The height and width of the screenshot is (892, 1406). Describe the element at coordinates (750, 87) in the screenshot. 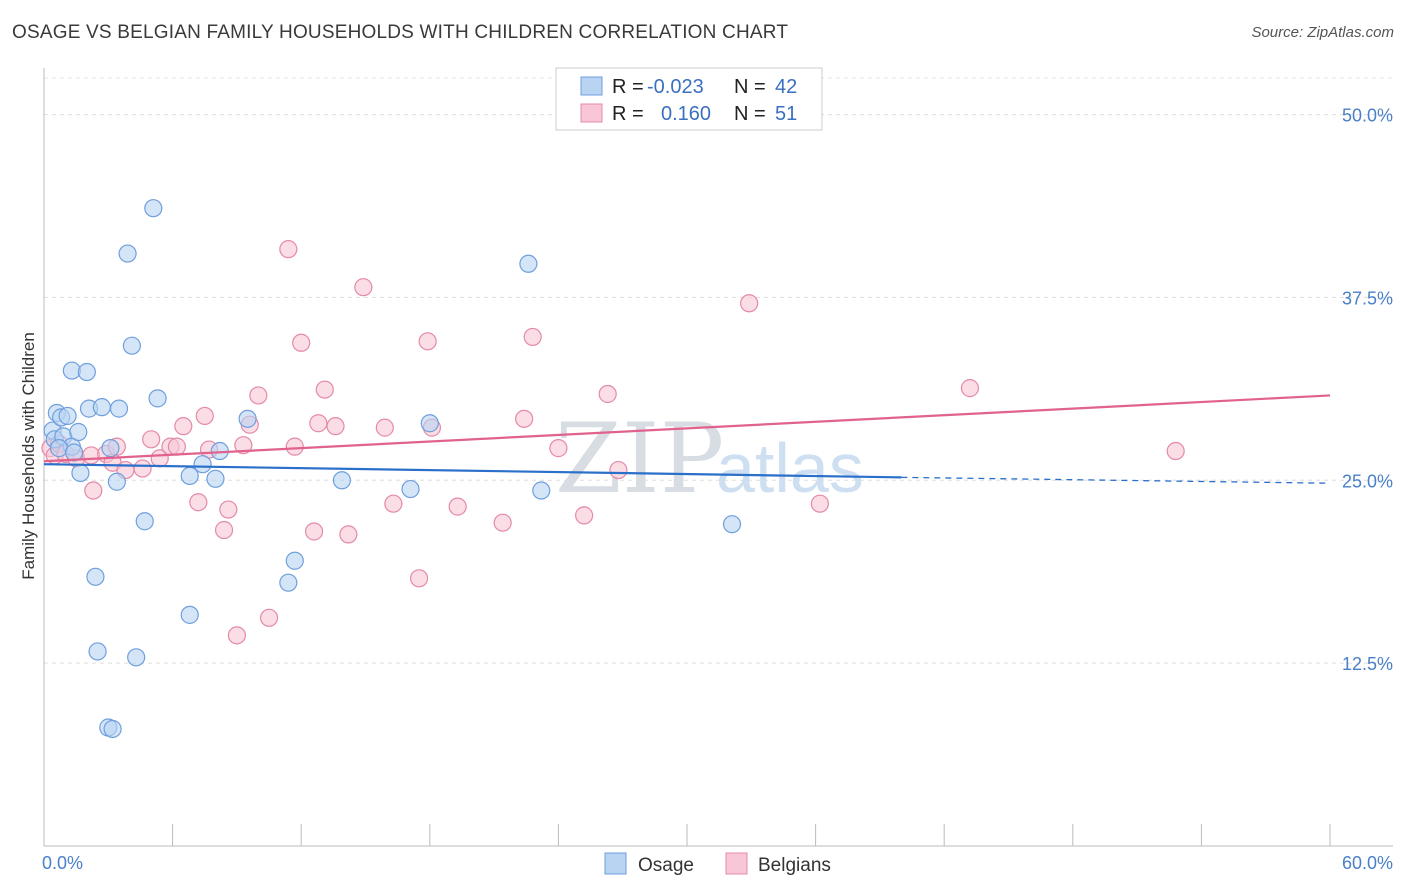

I see `legend-n-label-osage: N =` at that location.